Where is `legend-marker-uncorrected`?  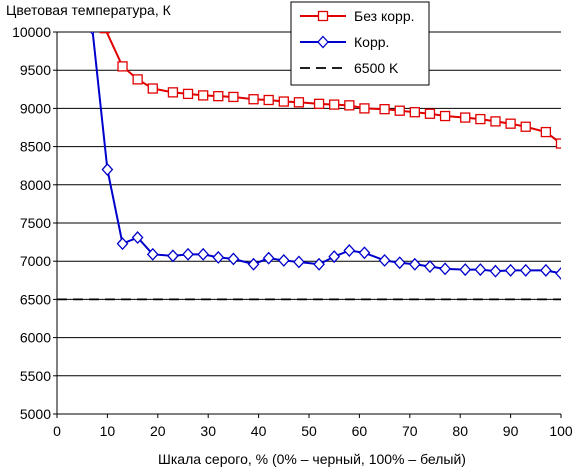
legend-marker-uncorrected is located at coordinates (323, 16).